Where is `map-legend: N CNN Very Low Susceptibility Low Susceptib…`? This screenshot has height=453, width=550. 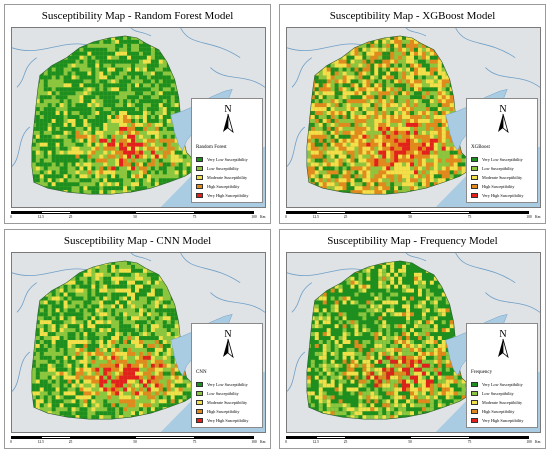 map-legend: N CNN Very Low Susceptibility Low Susceptib… is located at coordinates (227, 375).